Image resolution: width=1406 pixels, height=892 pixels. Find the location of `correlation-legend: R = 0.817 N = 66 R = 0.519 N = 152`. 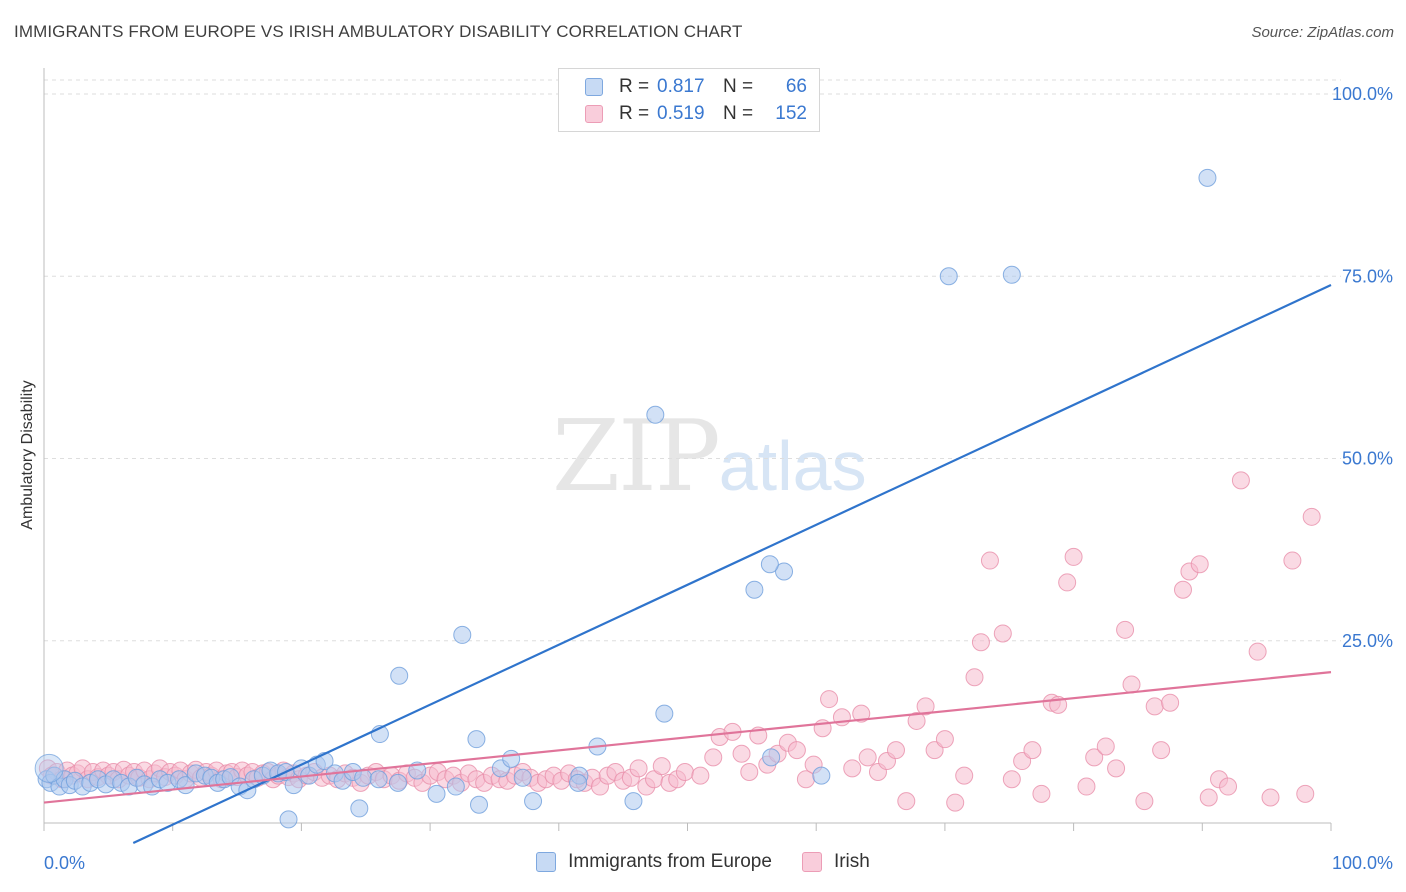

correlation-legend: R = 0.817 N = 66 R = 0.519 N = 152 is located at coordinates (689, 100).